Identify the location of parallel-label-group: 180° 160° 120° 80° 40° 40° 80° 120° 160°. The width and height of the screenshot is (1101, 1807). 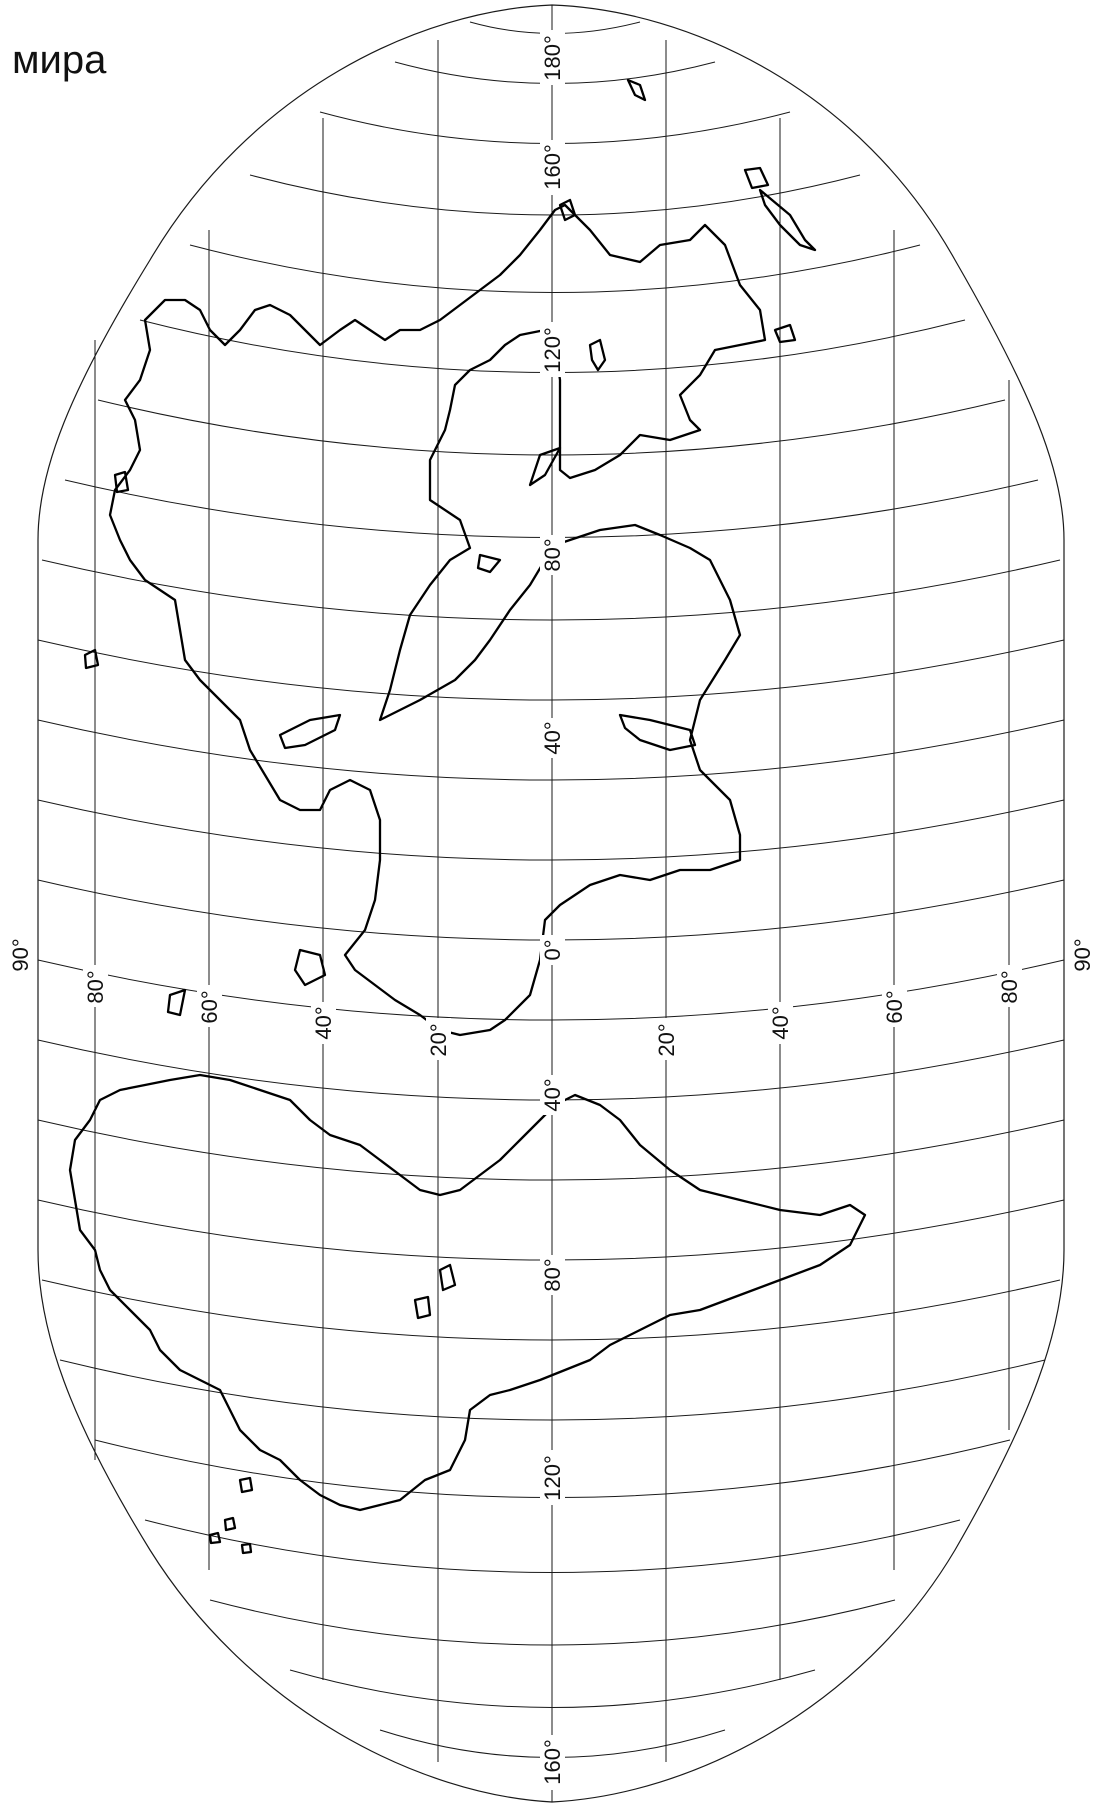
(552, 910).